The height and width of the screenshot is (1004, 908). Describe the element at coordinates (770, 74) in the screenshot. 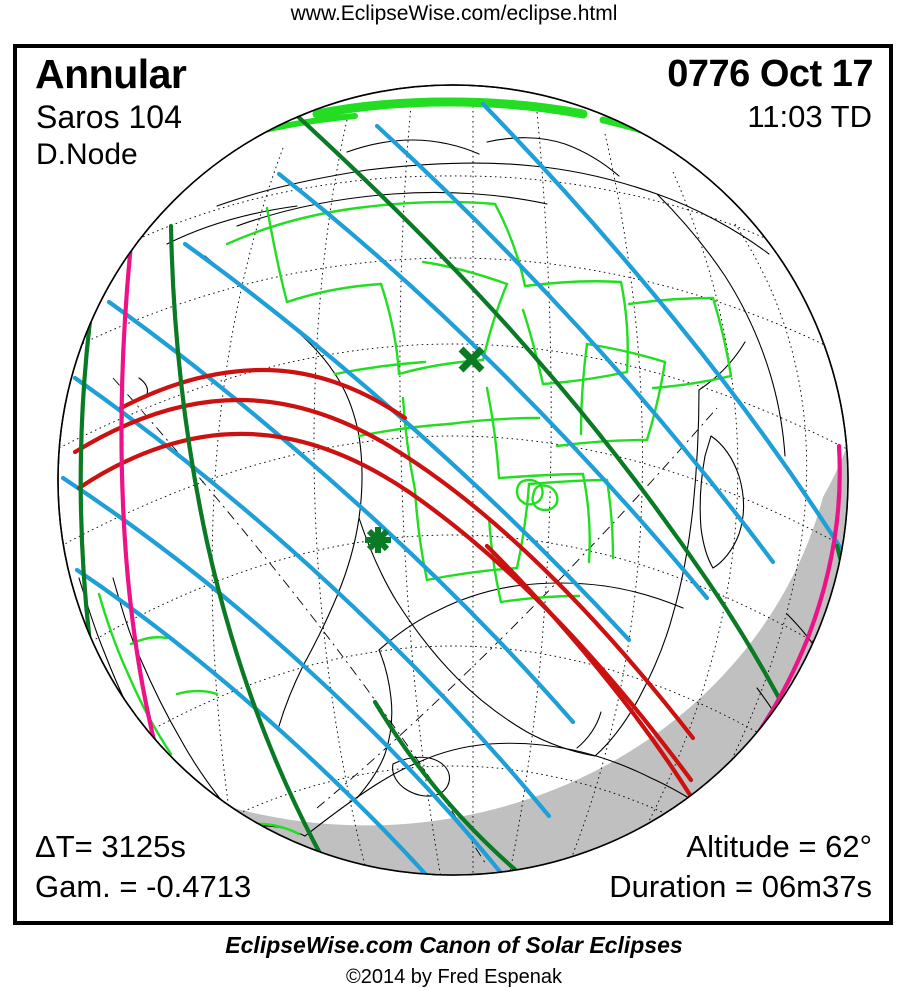

I see `eclipse-date-label: 0776 Oct 17` at that location.